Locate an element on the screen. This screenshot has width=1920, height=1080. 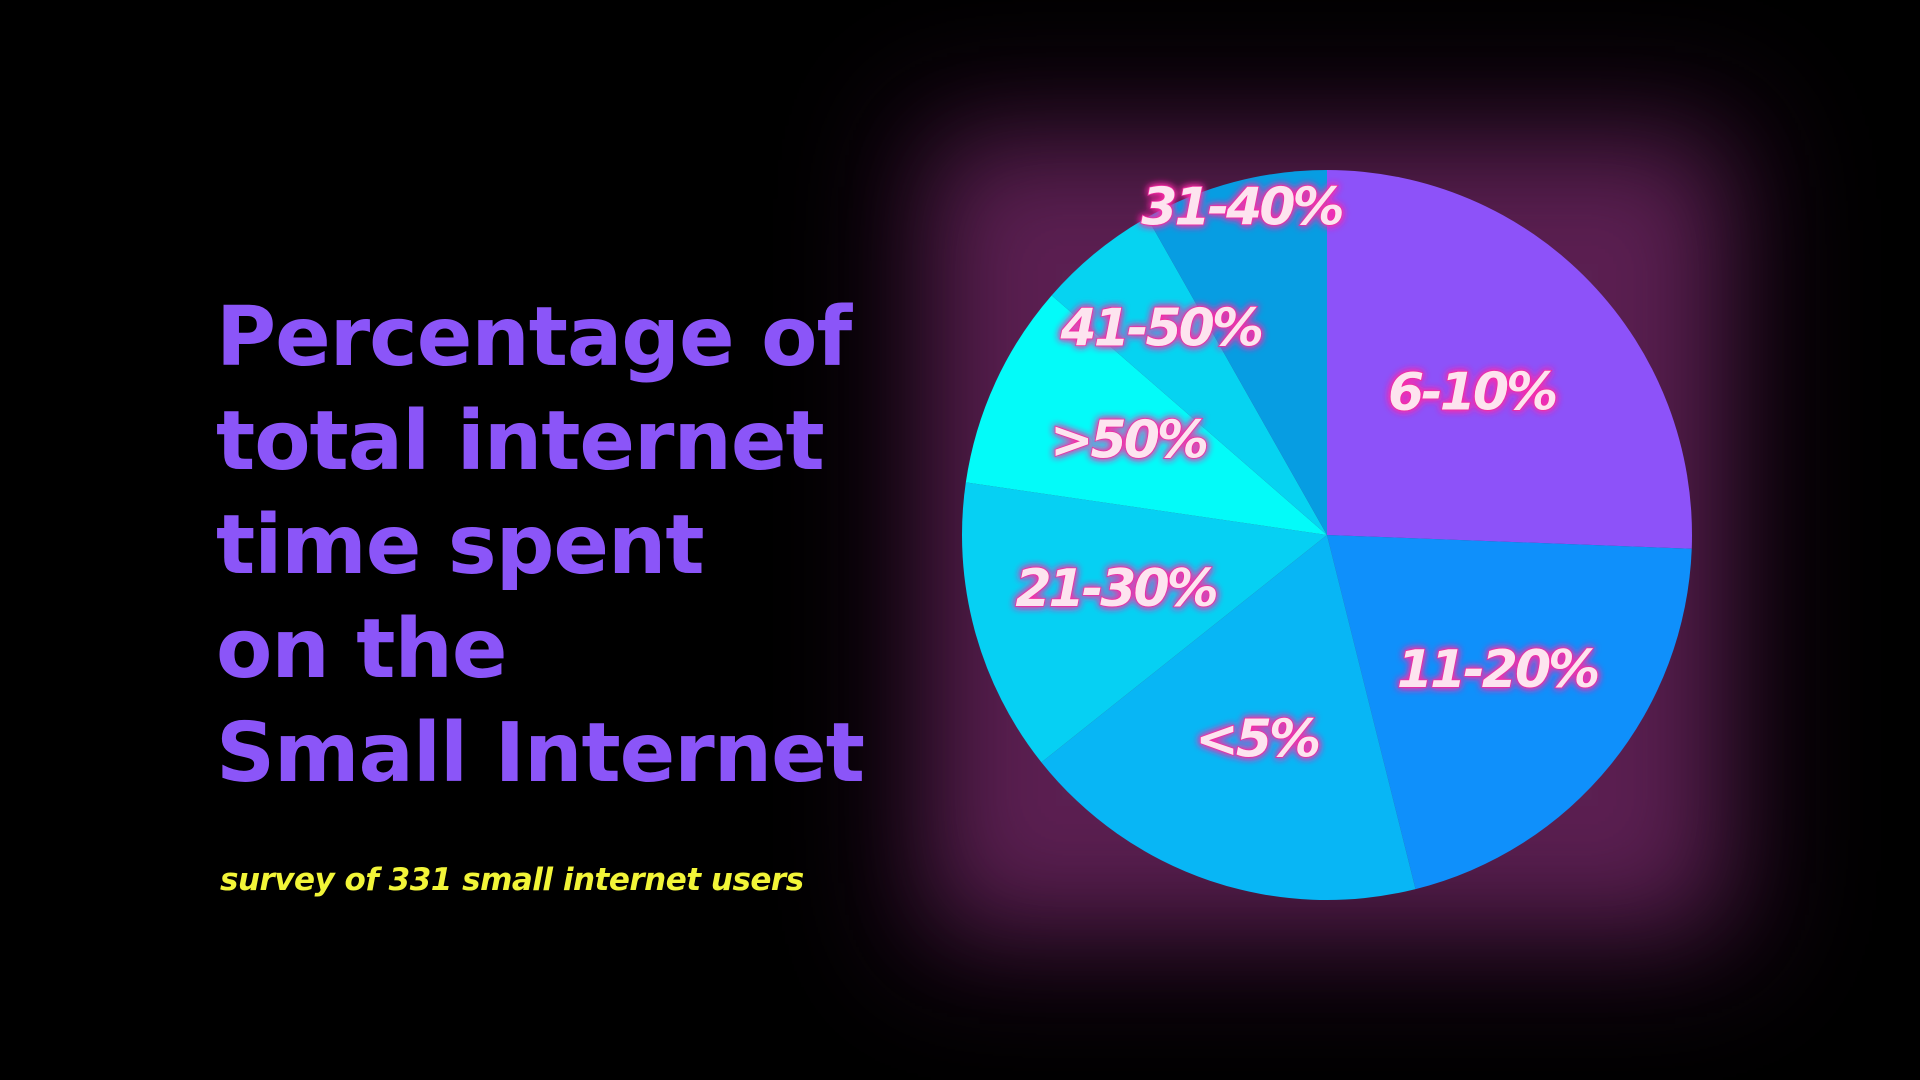
slice-label: 41-50% is located at coordinates (1161, 328).